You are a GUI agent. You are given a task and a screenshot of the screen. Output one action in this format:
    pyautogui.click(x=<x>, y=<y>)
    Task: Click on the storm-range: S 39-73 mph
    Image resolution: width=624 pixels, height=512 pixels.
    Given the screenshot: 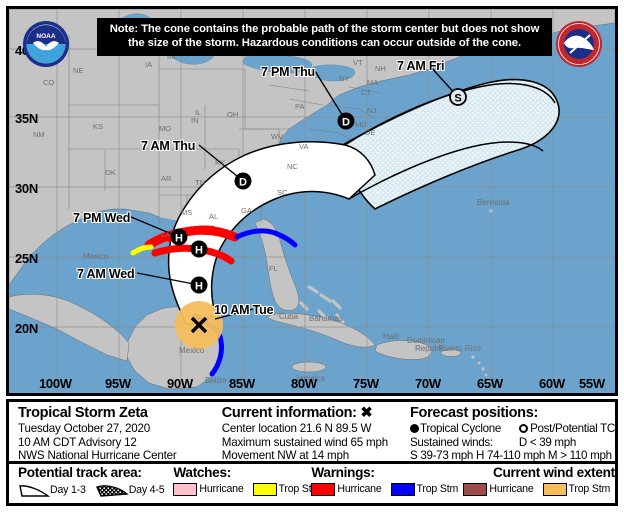 What is the action you would take?
    pyautogui.click(x=441, y=456)
    